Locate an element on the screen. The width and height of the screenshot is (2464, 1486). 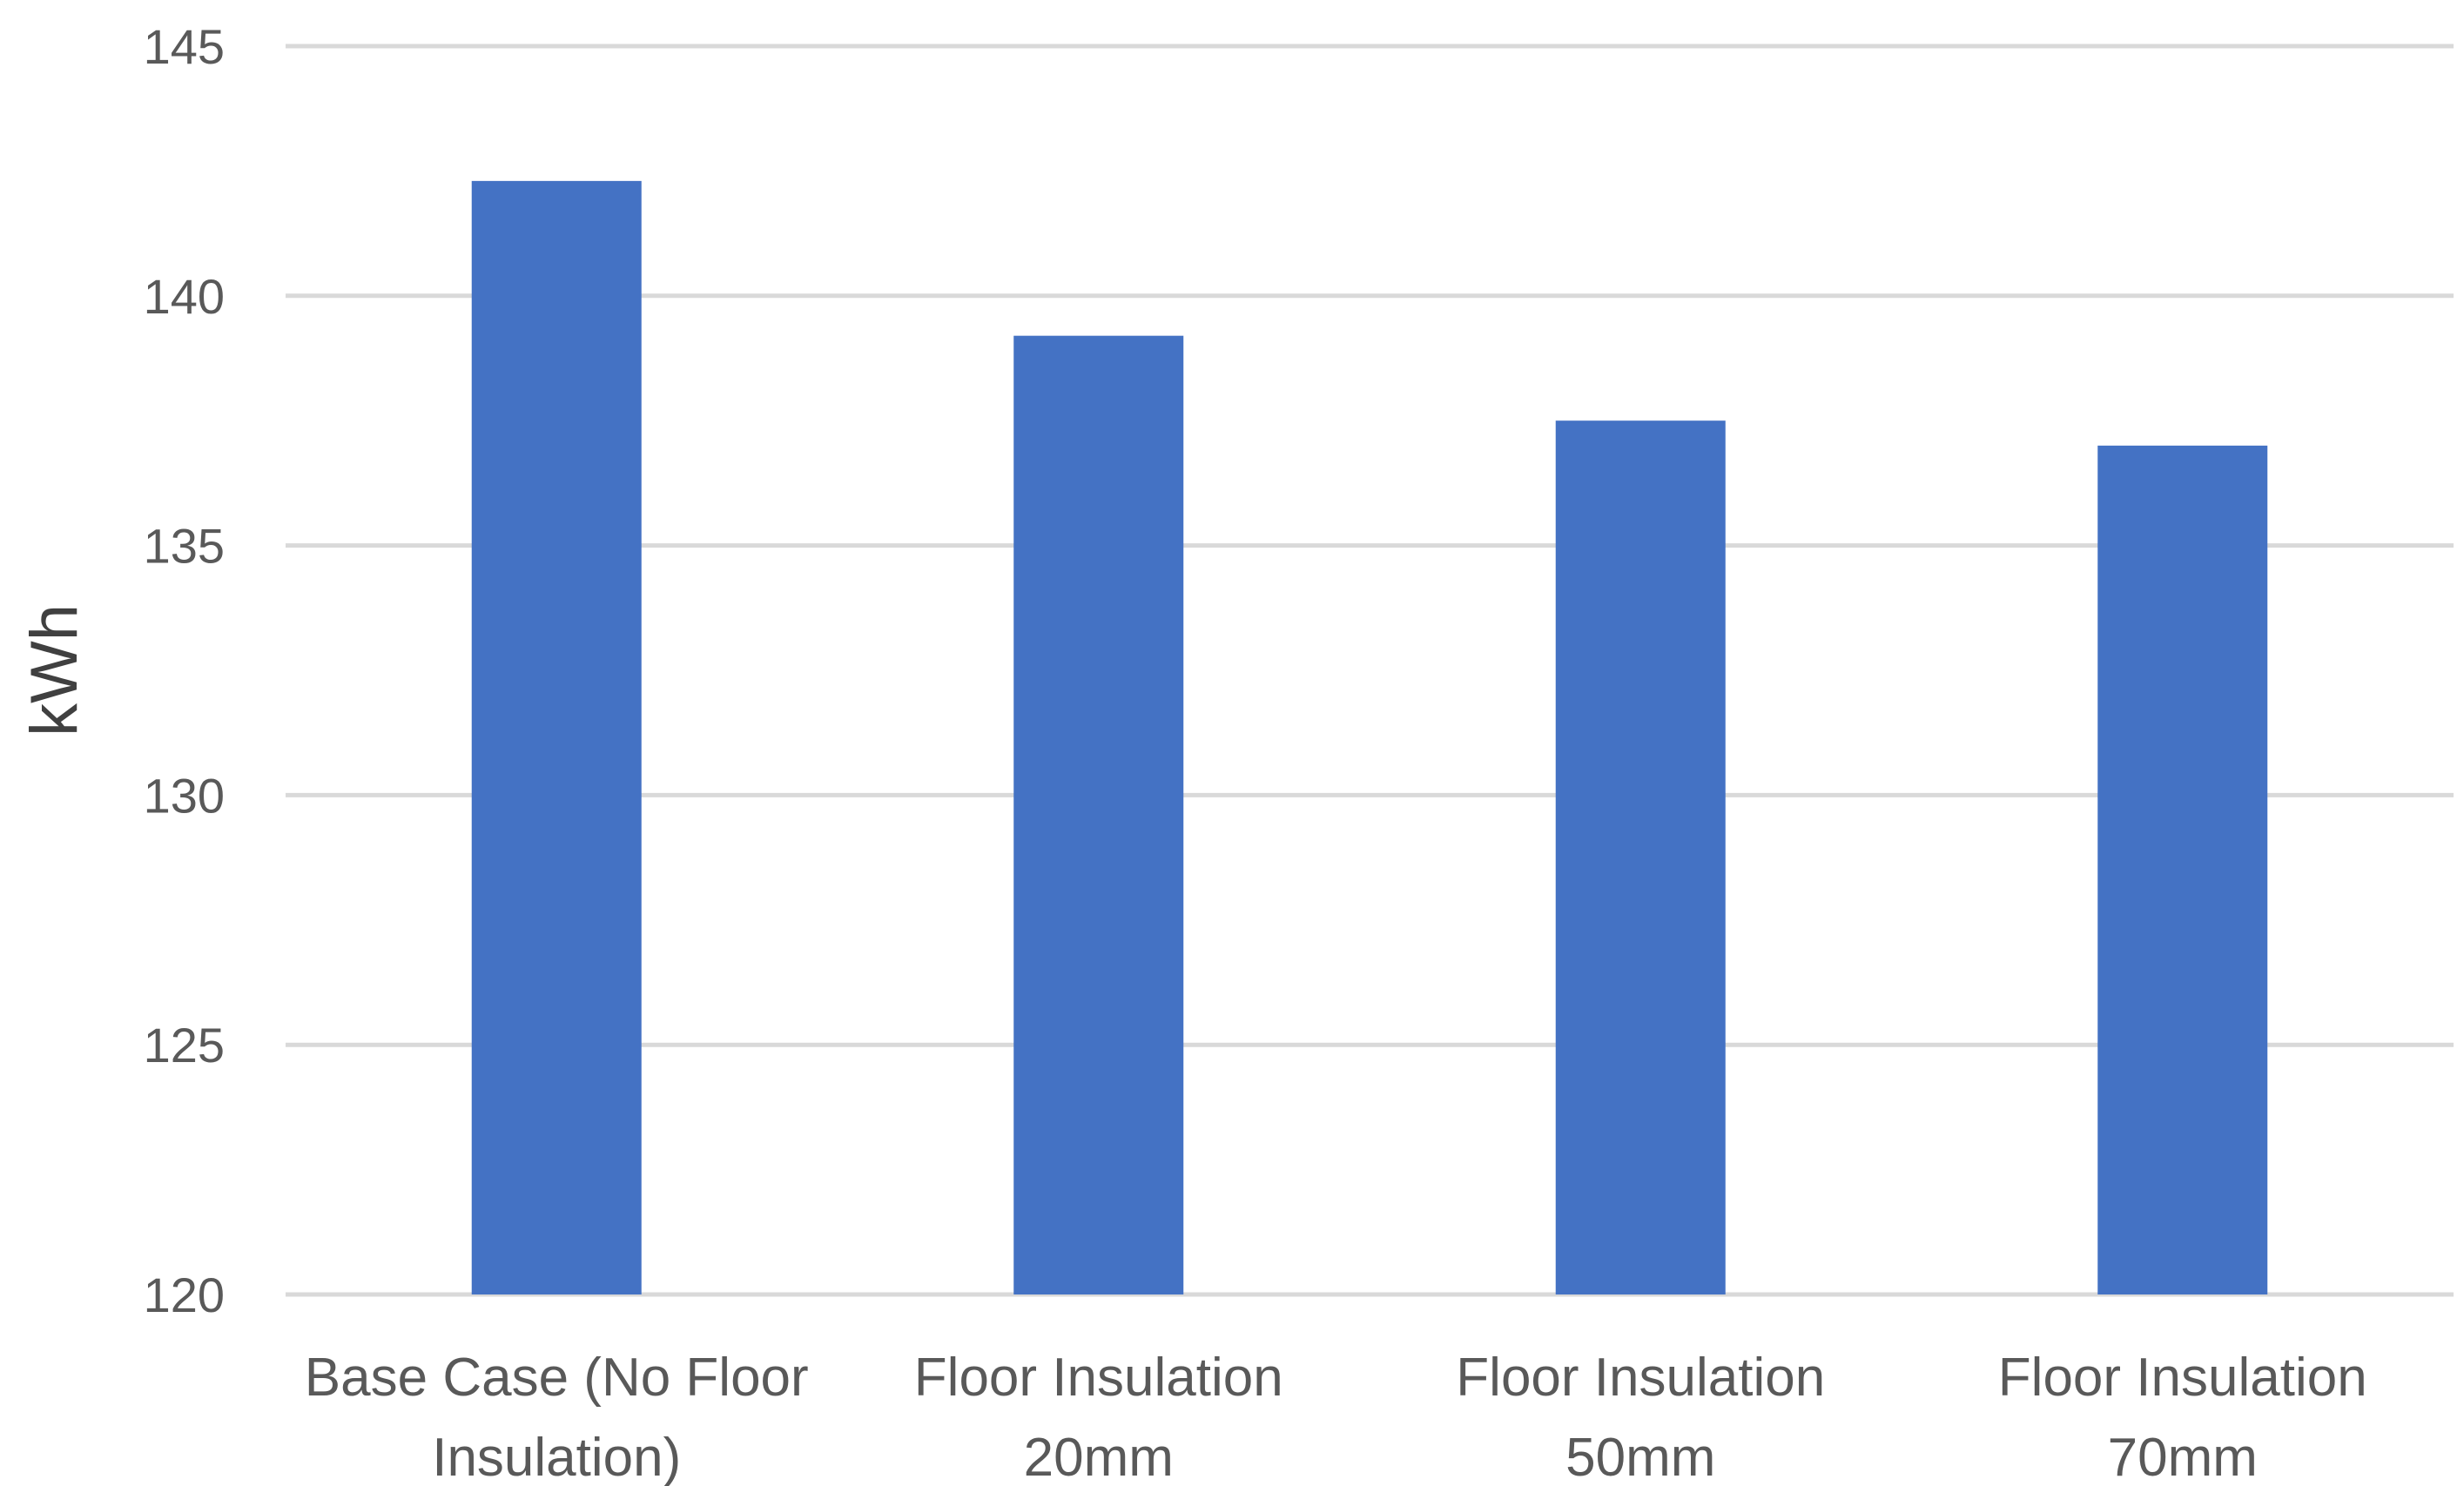
y-tick-label: 145 is located at coordinates (184, 46).